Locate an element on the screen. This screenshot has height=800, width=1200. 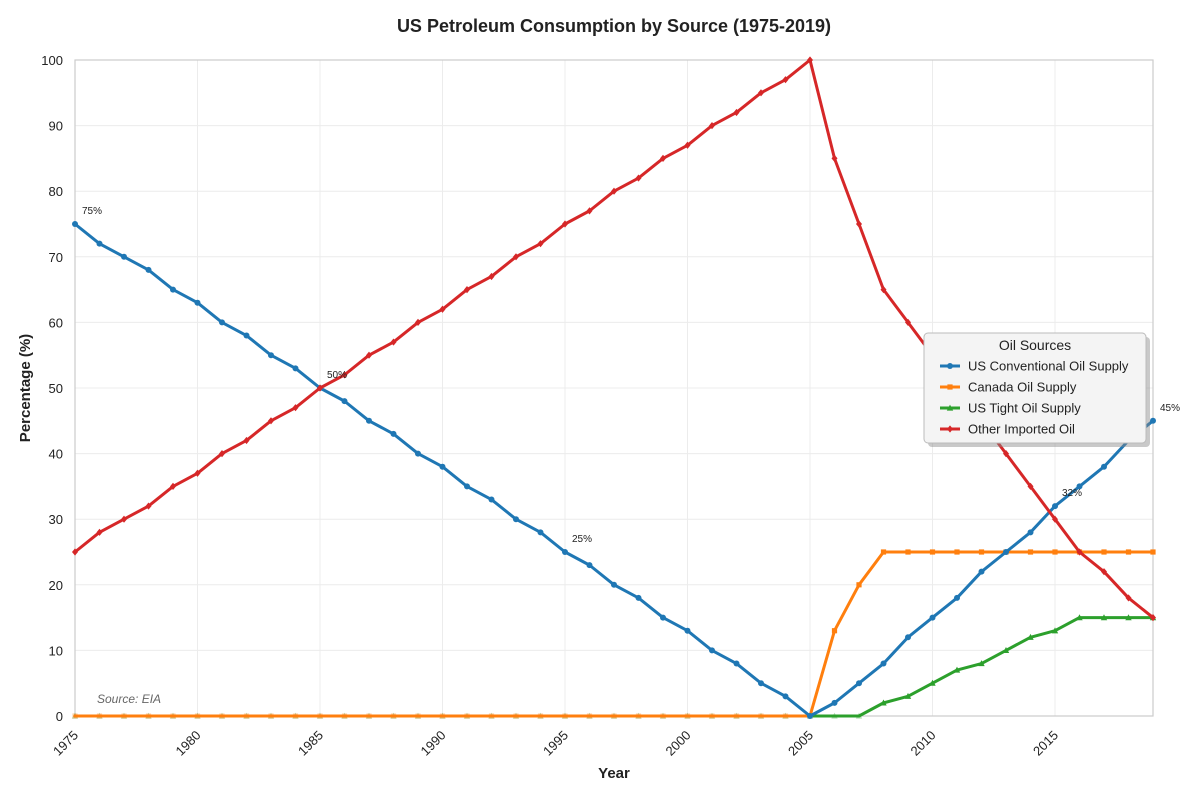
legend-label: Other Imported Oil is located at coordinates (1021, 429).